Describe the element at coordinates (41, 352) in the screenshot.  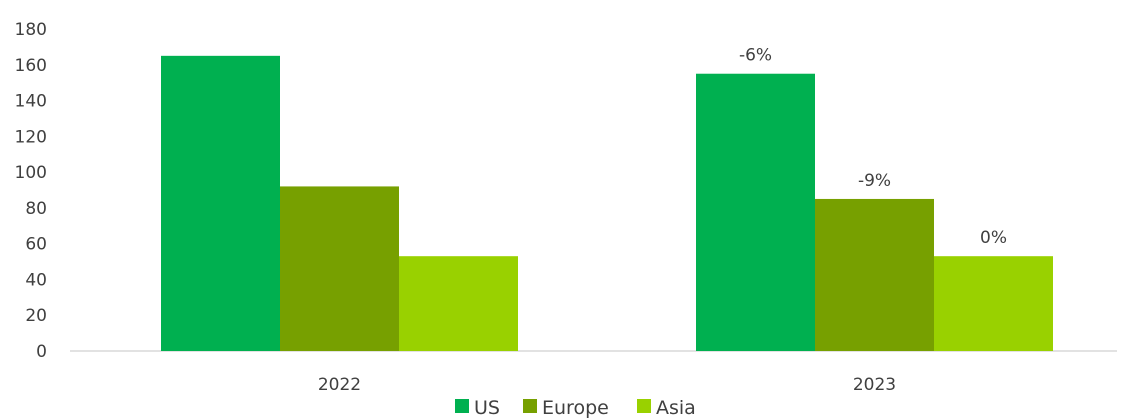
I see `y-tick-label: 0` at that location.